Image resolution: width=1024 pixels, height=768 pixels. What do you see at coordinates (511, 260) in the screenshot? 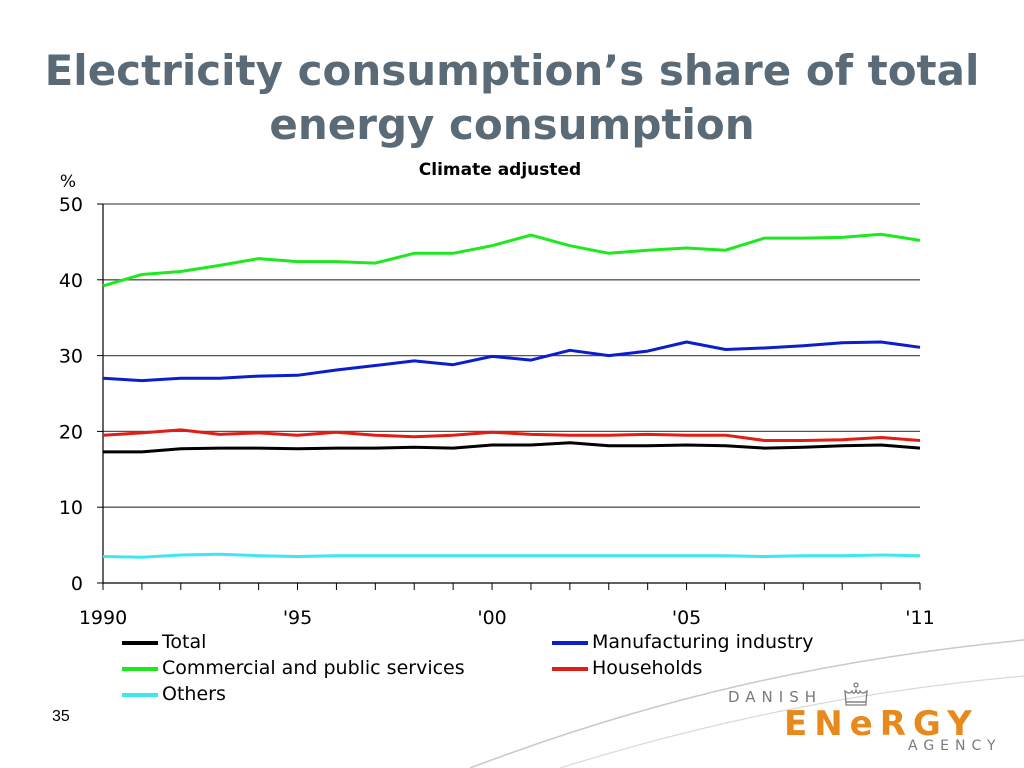
I see `series-line-commercial-and-public-services` at bounding box center [511, 260].